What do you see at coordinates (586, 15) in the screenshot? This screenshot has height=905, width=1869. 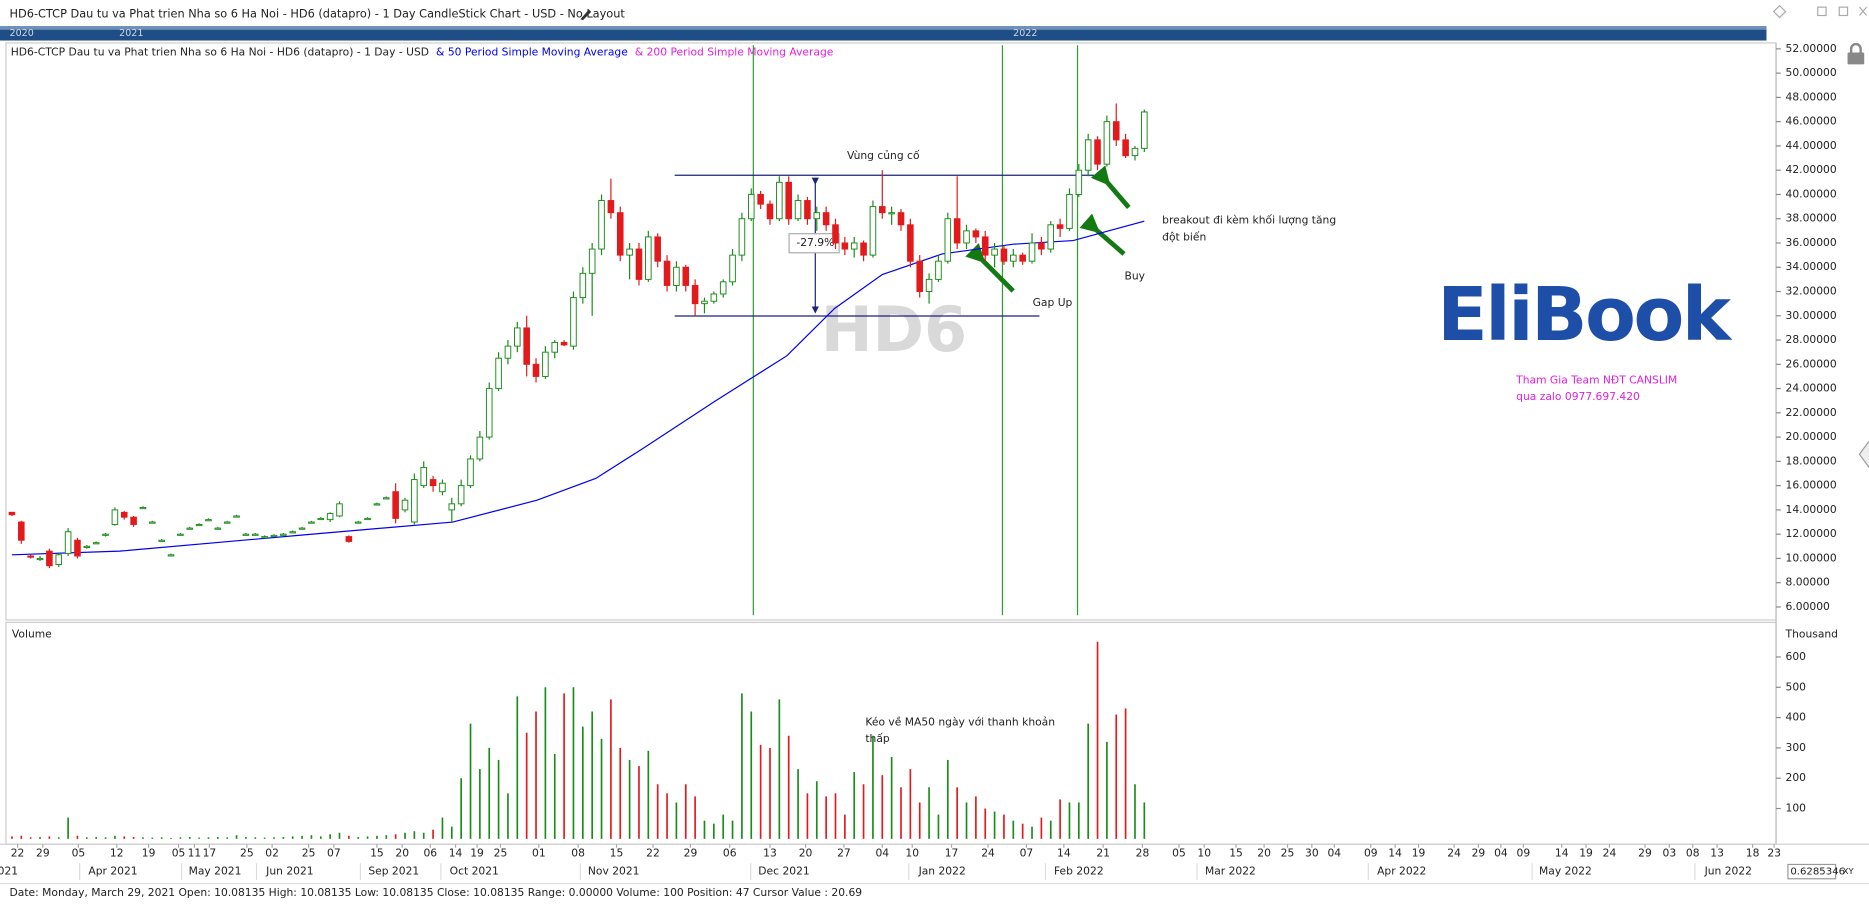 I see `edit-icon` at bounding box center [586, 15].